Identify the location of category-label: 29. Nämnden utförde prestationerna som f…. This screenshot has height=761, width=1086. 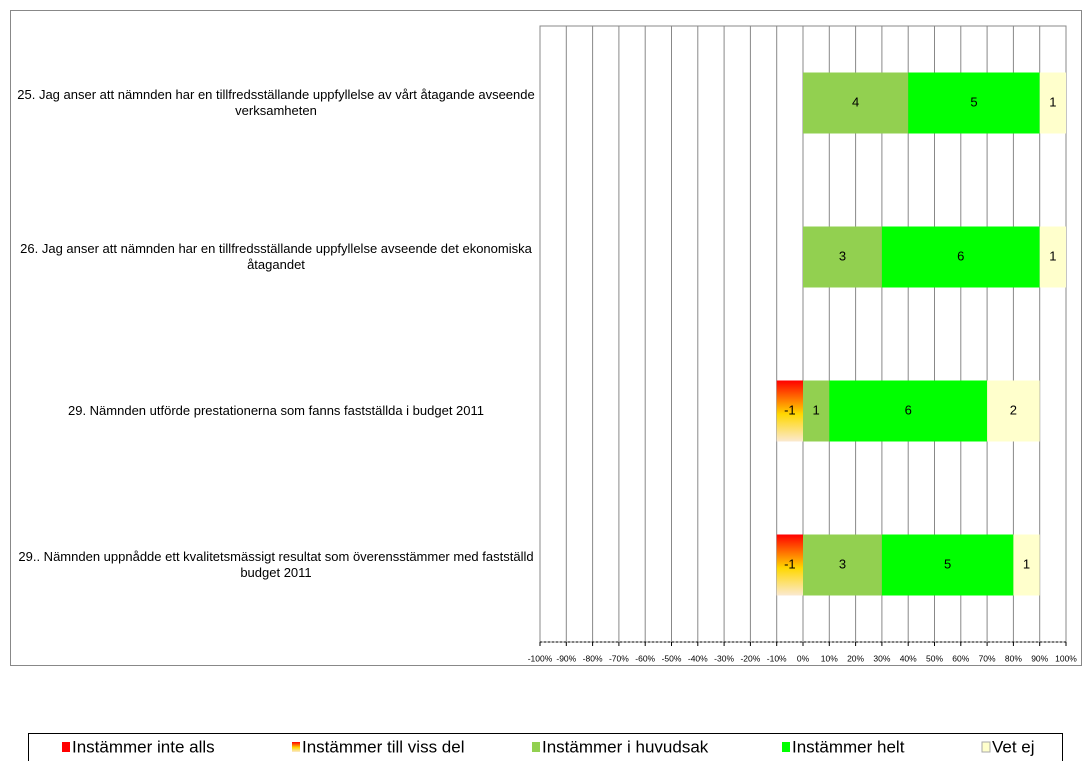
(276, 410).